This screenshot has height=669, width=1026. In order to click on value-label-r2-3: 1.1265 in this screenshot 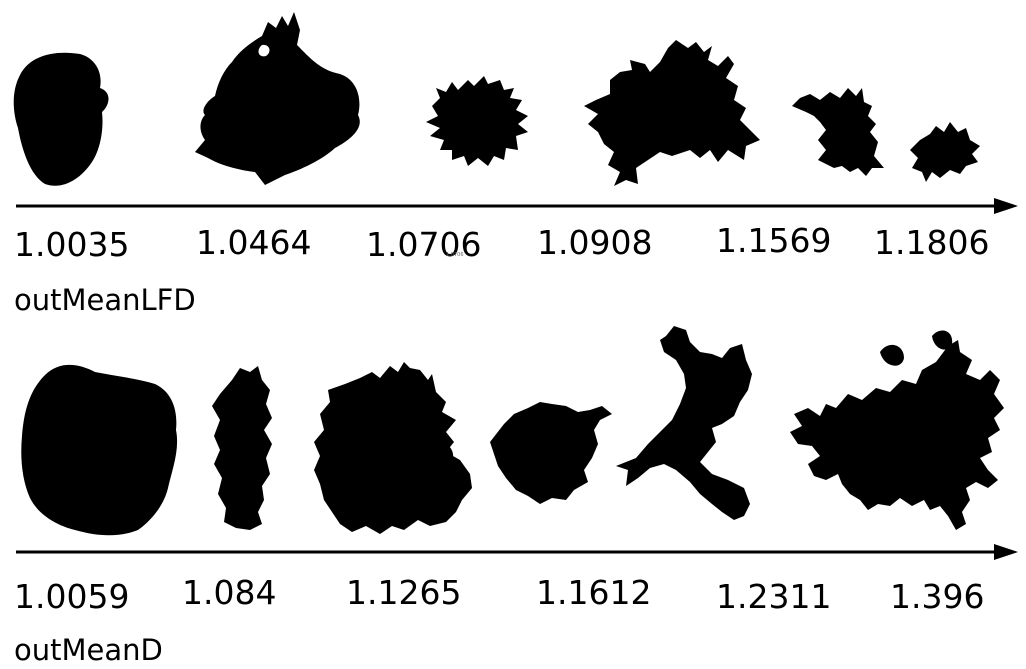, I will do `click(404, 592)`.